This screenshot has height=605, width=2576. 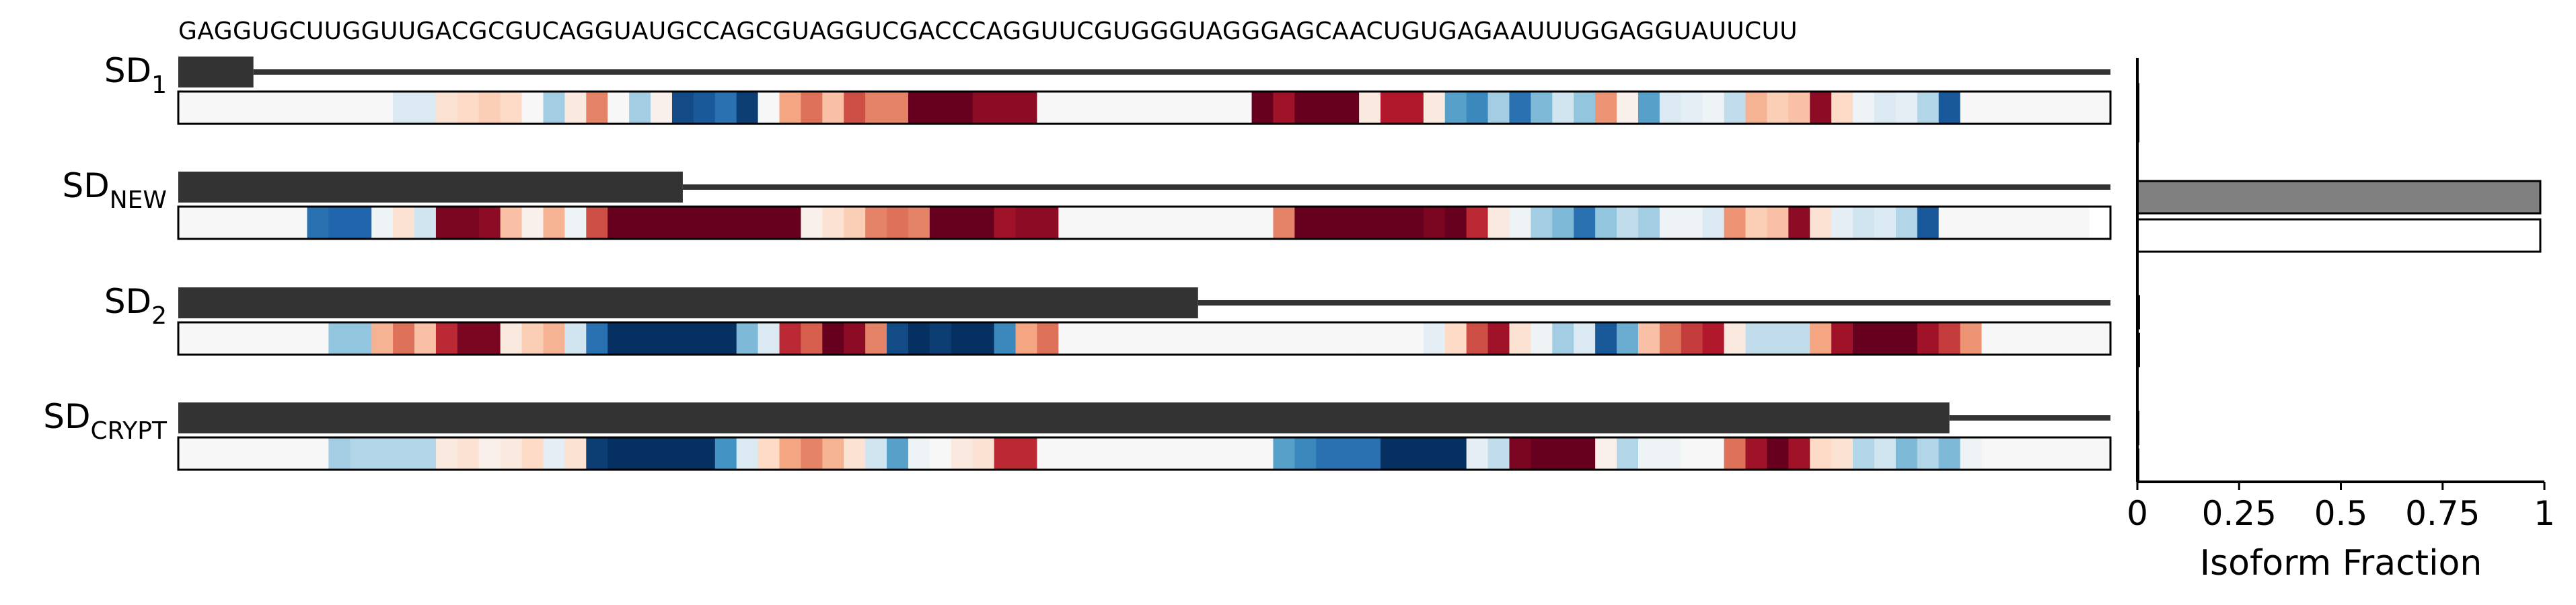 I want to click on x-tick-label: 1, so click(x=2544, y=513).